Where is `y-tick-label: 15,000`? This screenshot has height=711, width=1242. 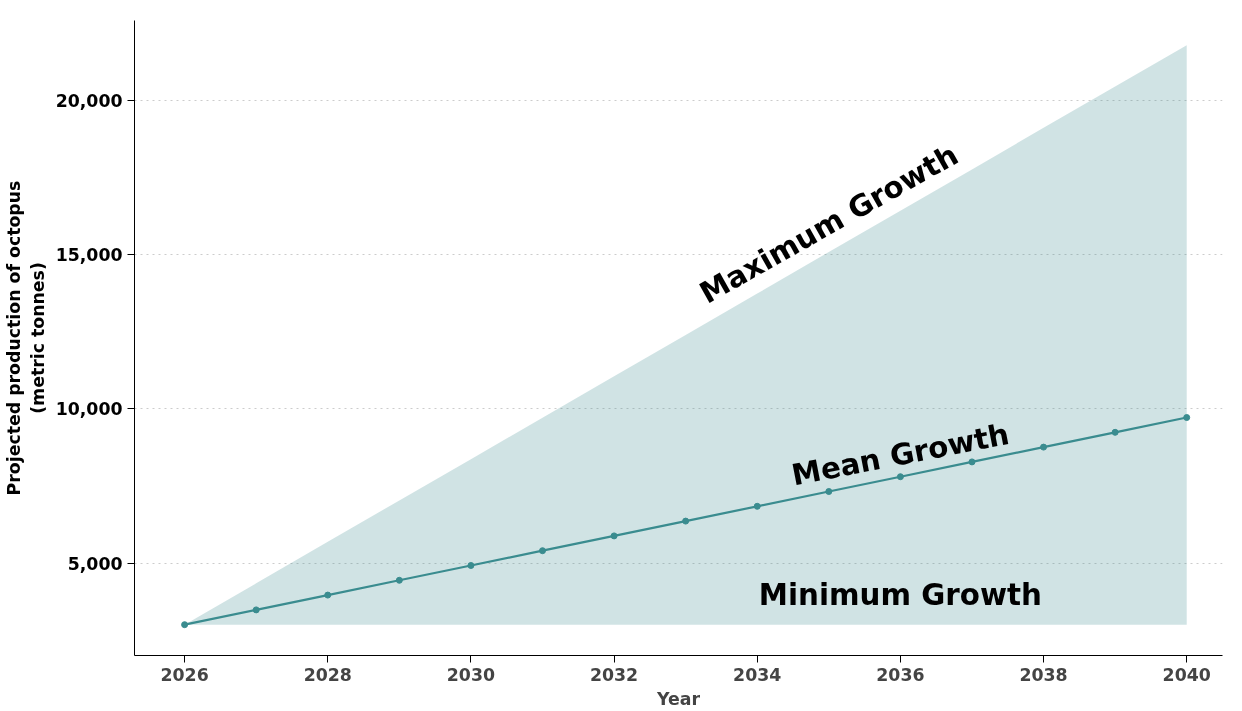
y-tick-label: 15,000 is located at coordinates (89, 255).